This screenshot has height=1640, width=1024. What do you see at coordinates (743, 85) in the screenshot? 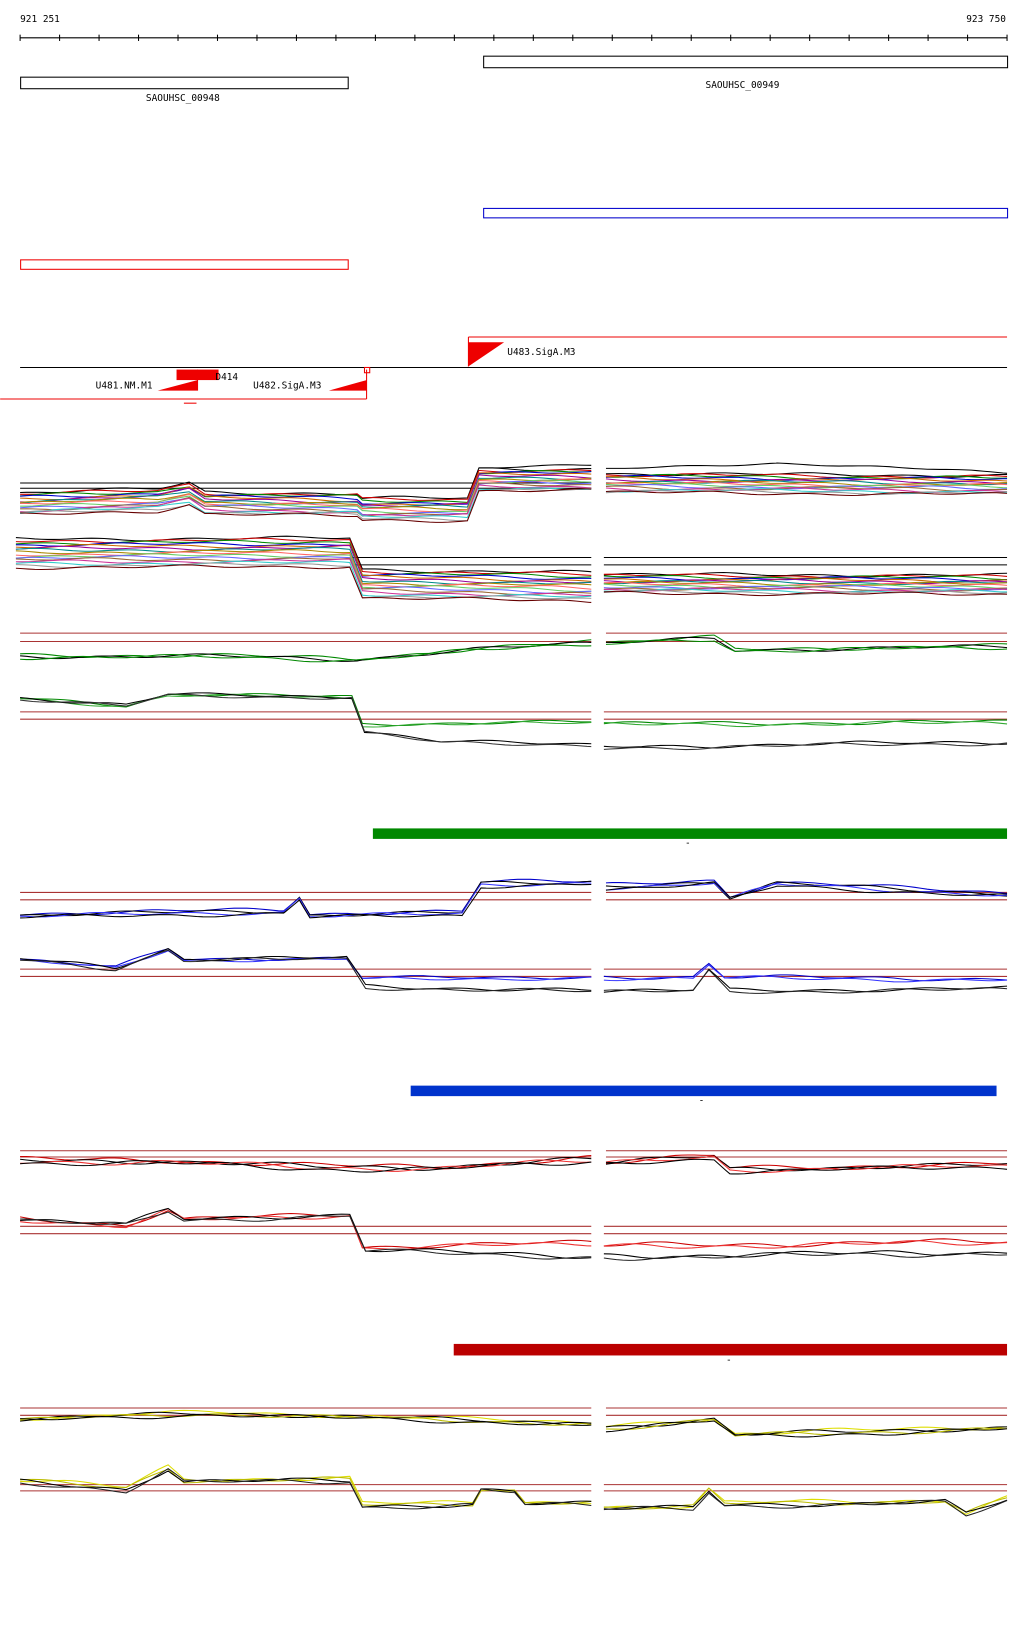
I see `gene-label: SAOUHSC_00949` at bounding box center [743, 85].